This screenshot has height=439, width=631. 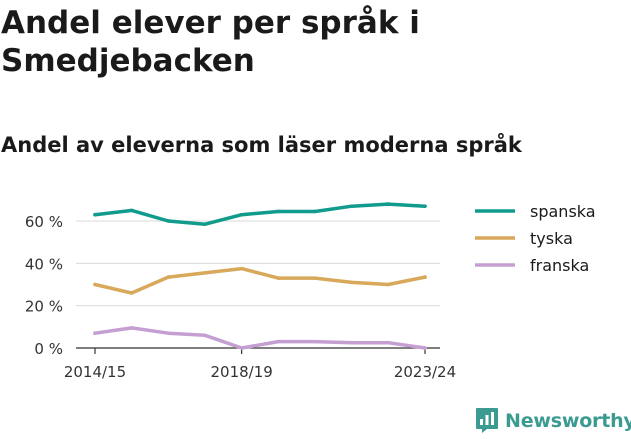 I want to click on series-line-tyska, so click(x=260, y=280).